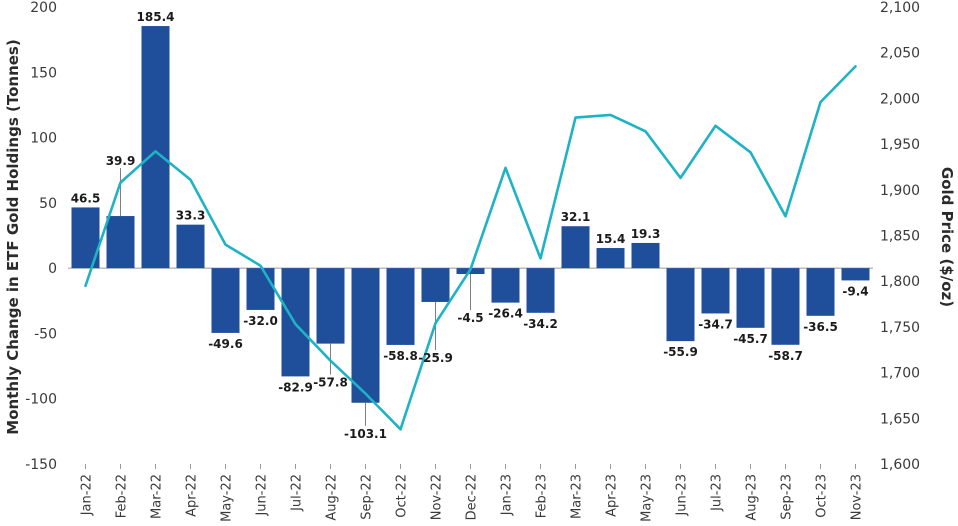 The width and height of the screenshot is (958, 526). I want to click on x-tick-label: Jul-22, so click(297, 493).